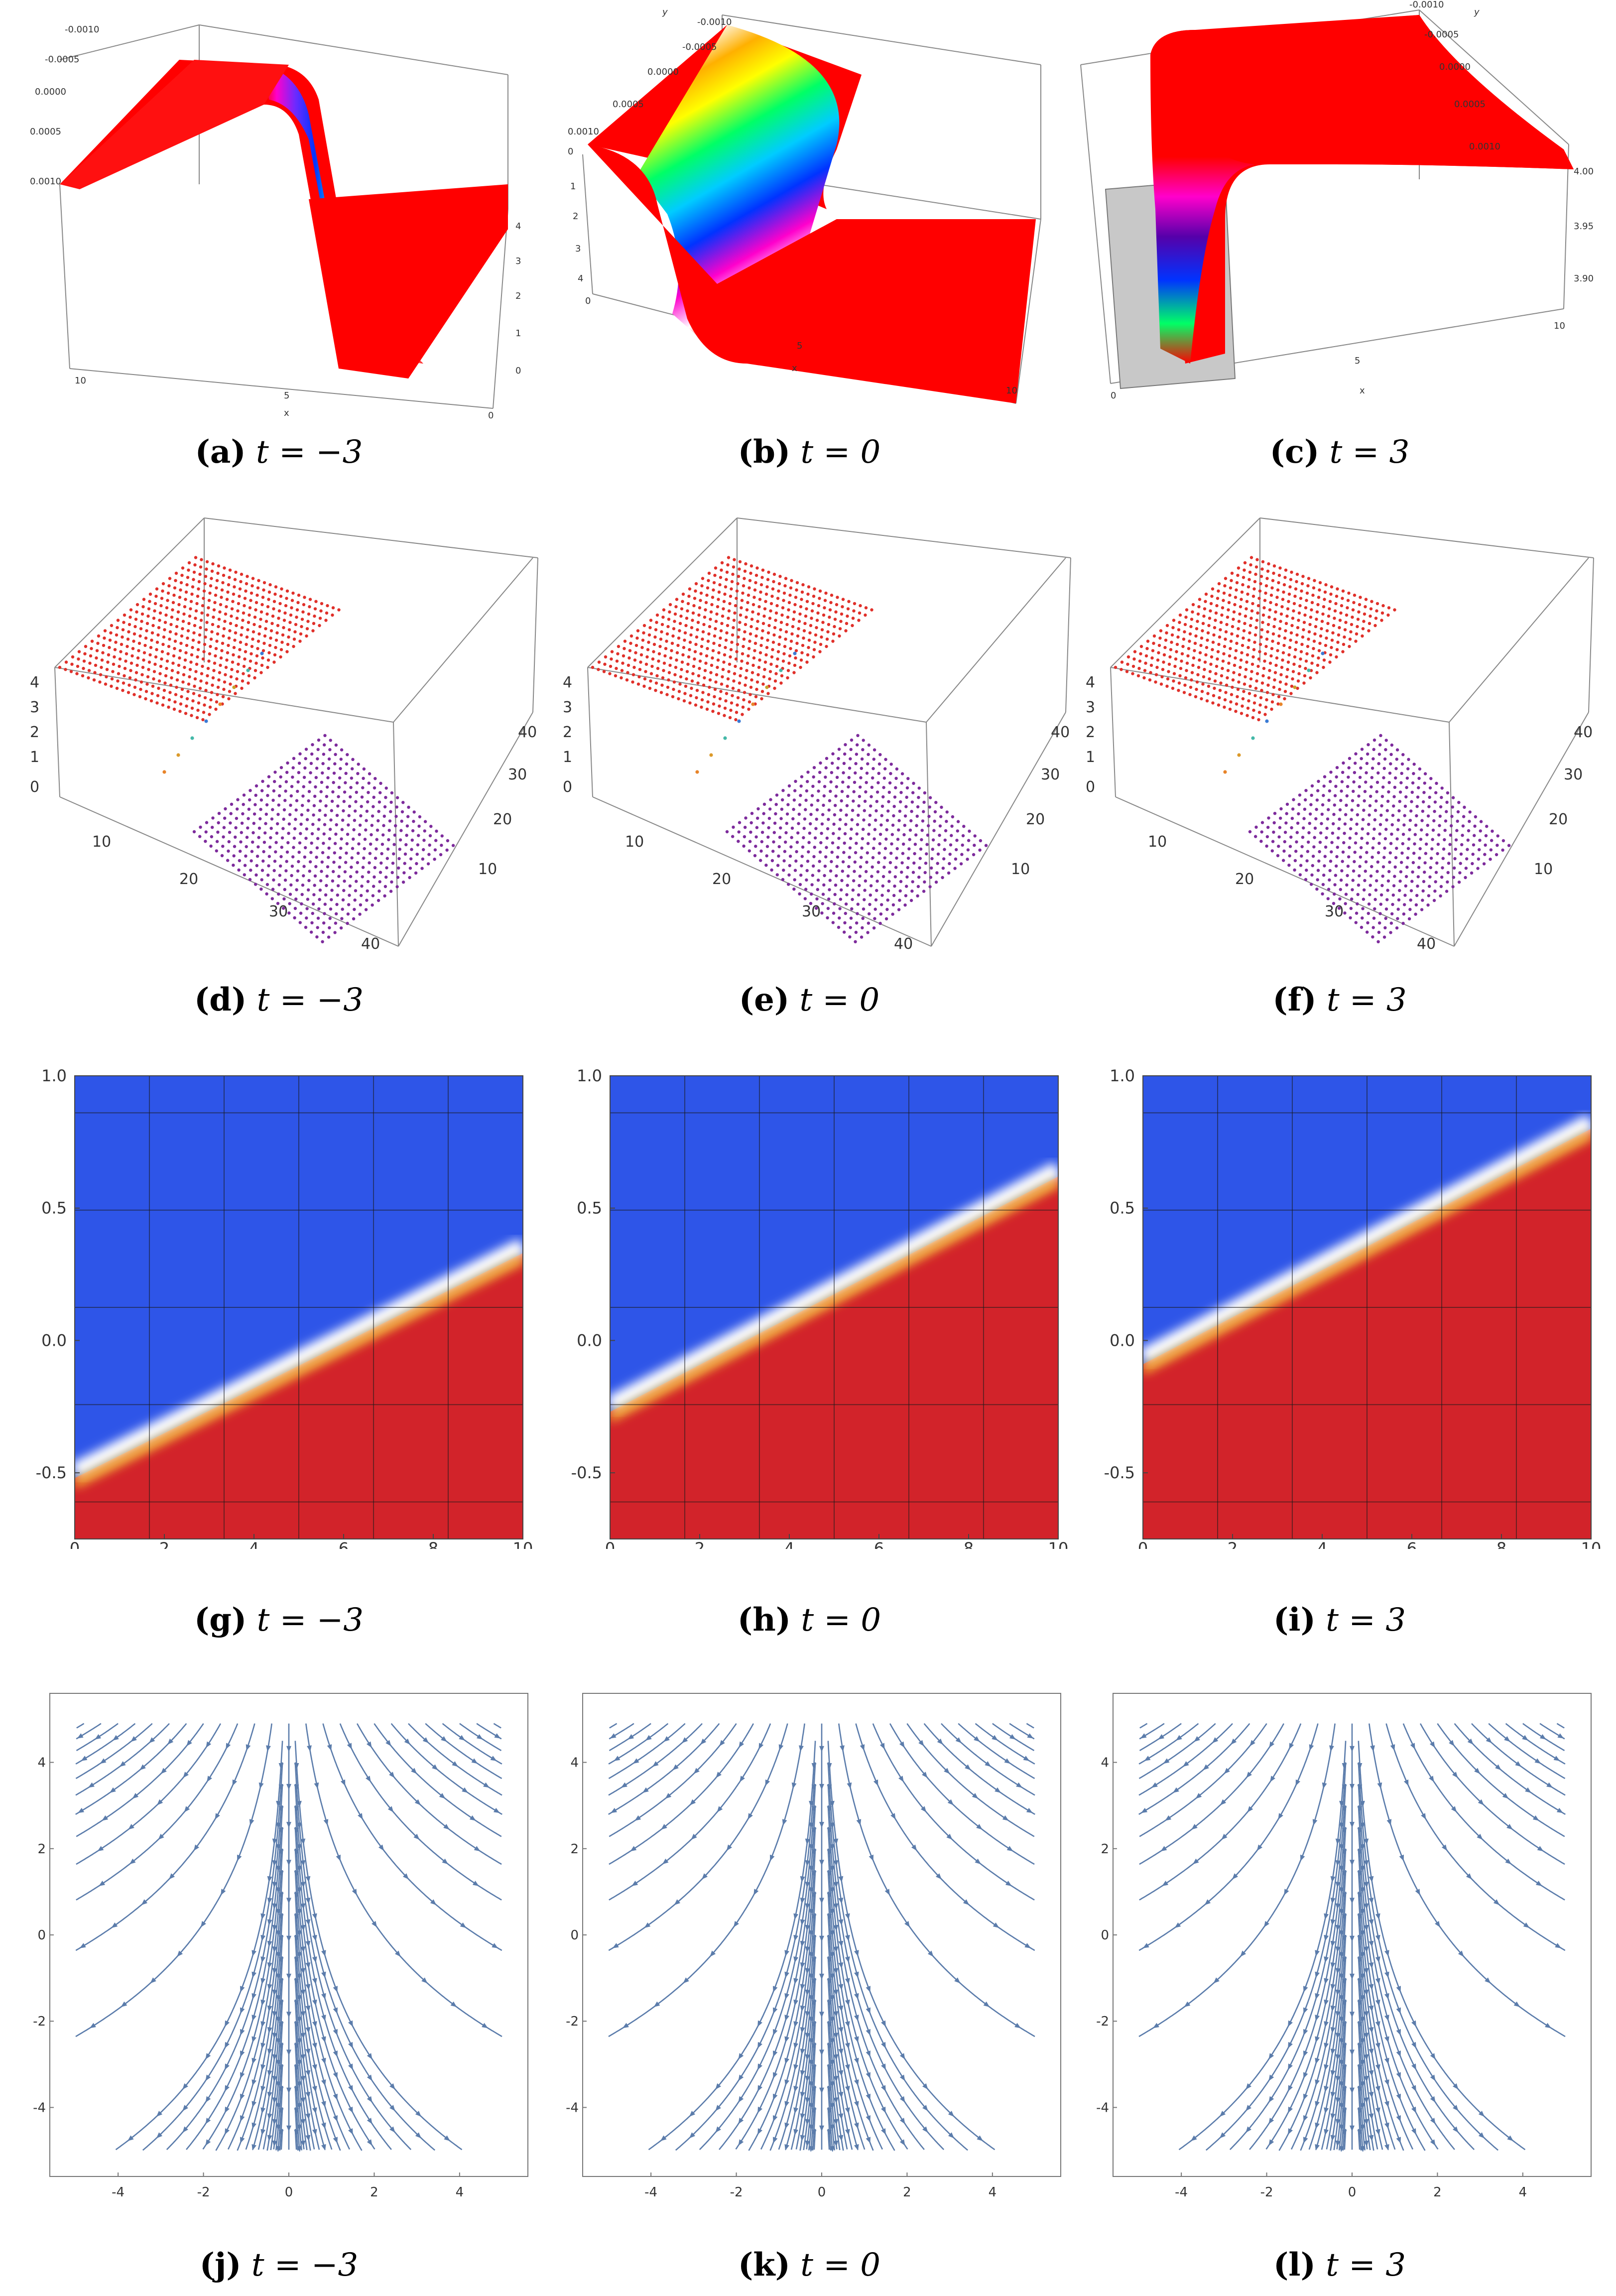 The image size is (1616, 2296). What do you see at coordinates (1294, 1000) in the screenshot?
I see `caption-label: (f)` at bounding box center [1294, 1000].